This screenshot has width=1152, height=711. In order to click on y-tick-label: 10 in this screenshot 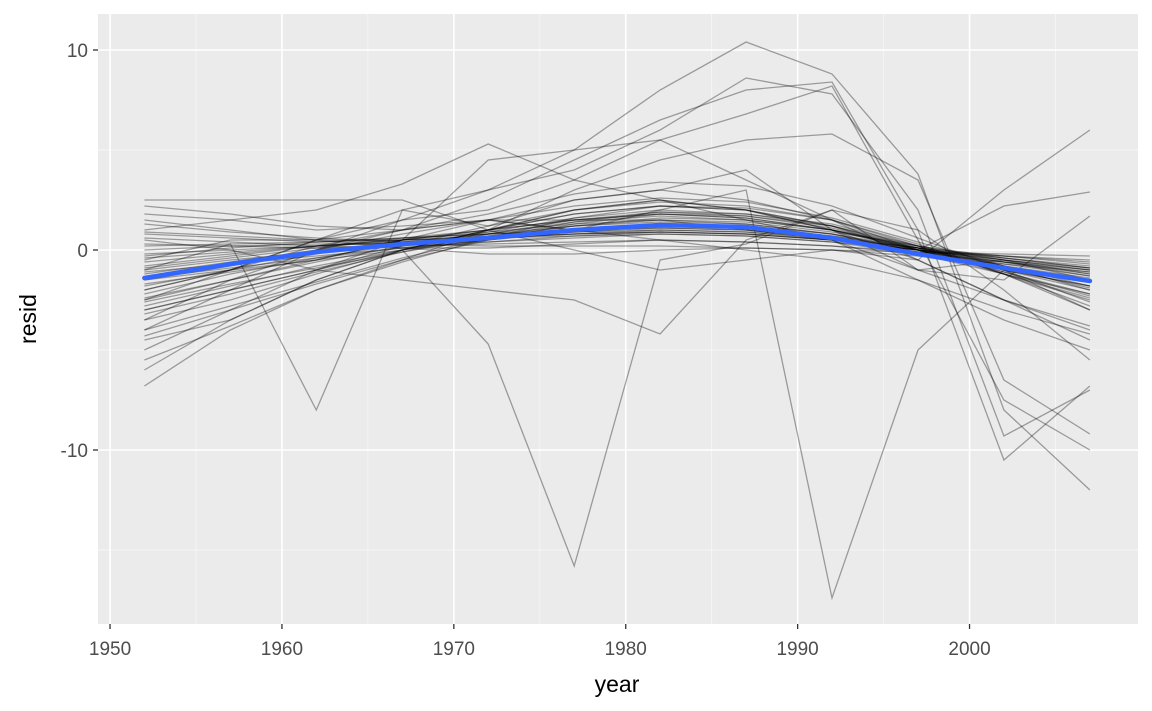, I will do `click(77, 51)`.